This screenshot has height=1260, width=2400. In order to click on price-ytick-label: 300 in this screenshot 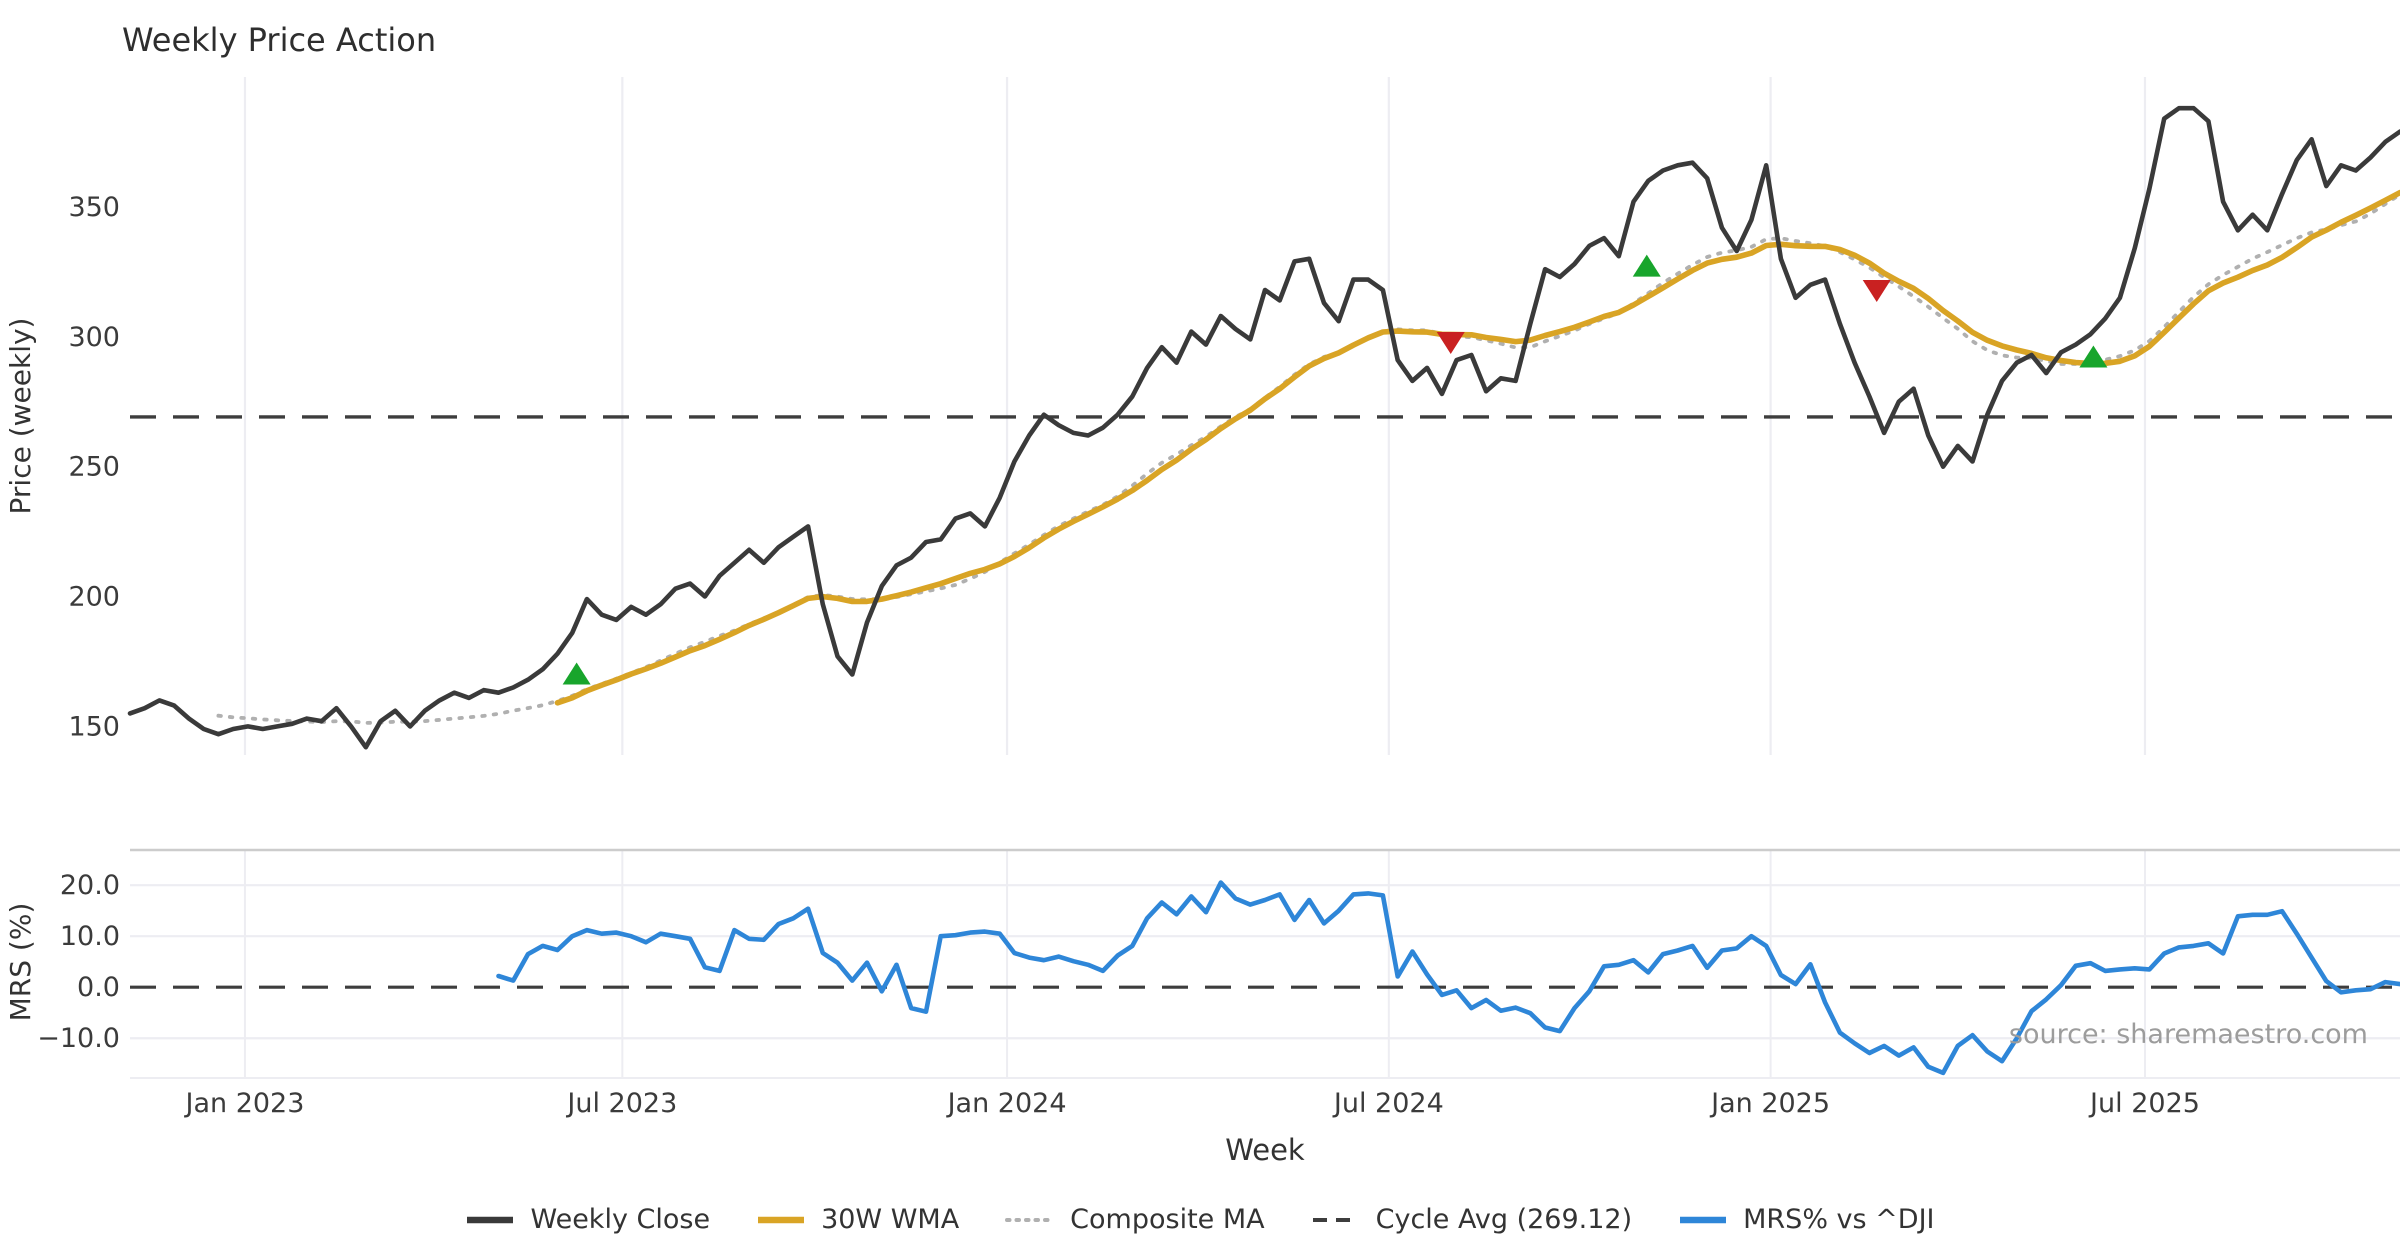, I will do `click(94, 337)`.